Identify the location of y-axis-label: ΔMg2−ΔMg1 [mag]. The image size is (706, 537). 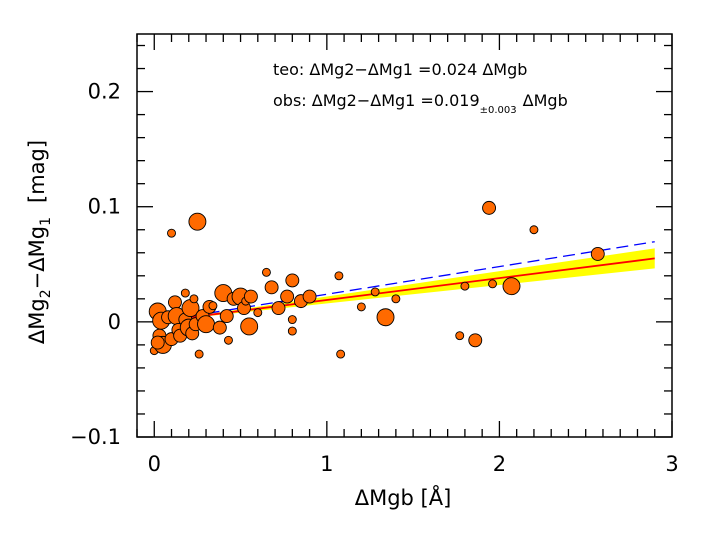
(39, 242).